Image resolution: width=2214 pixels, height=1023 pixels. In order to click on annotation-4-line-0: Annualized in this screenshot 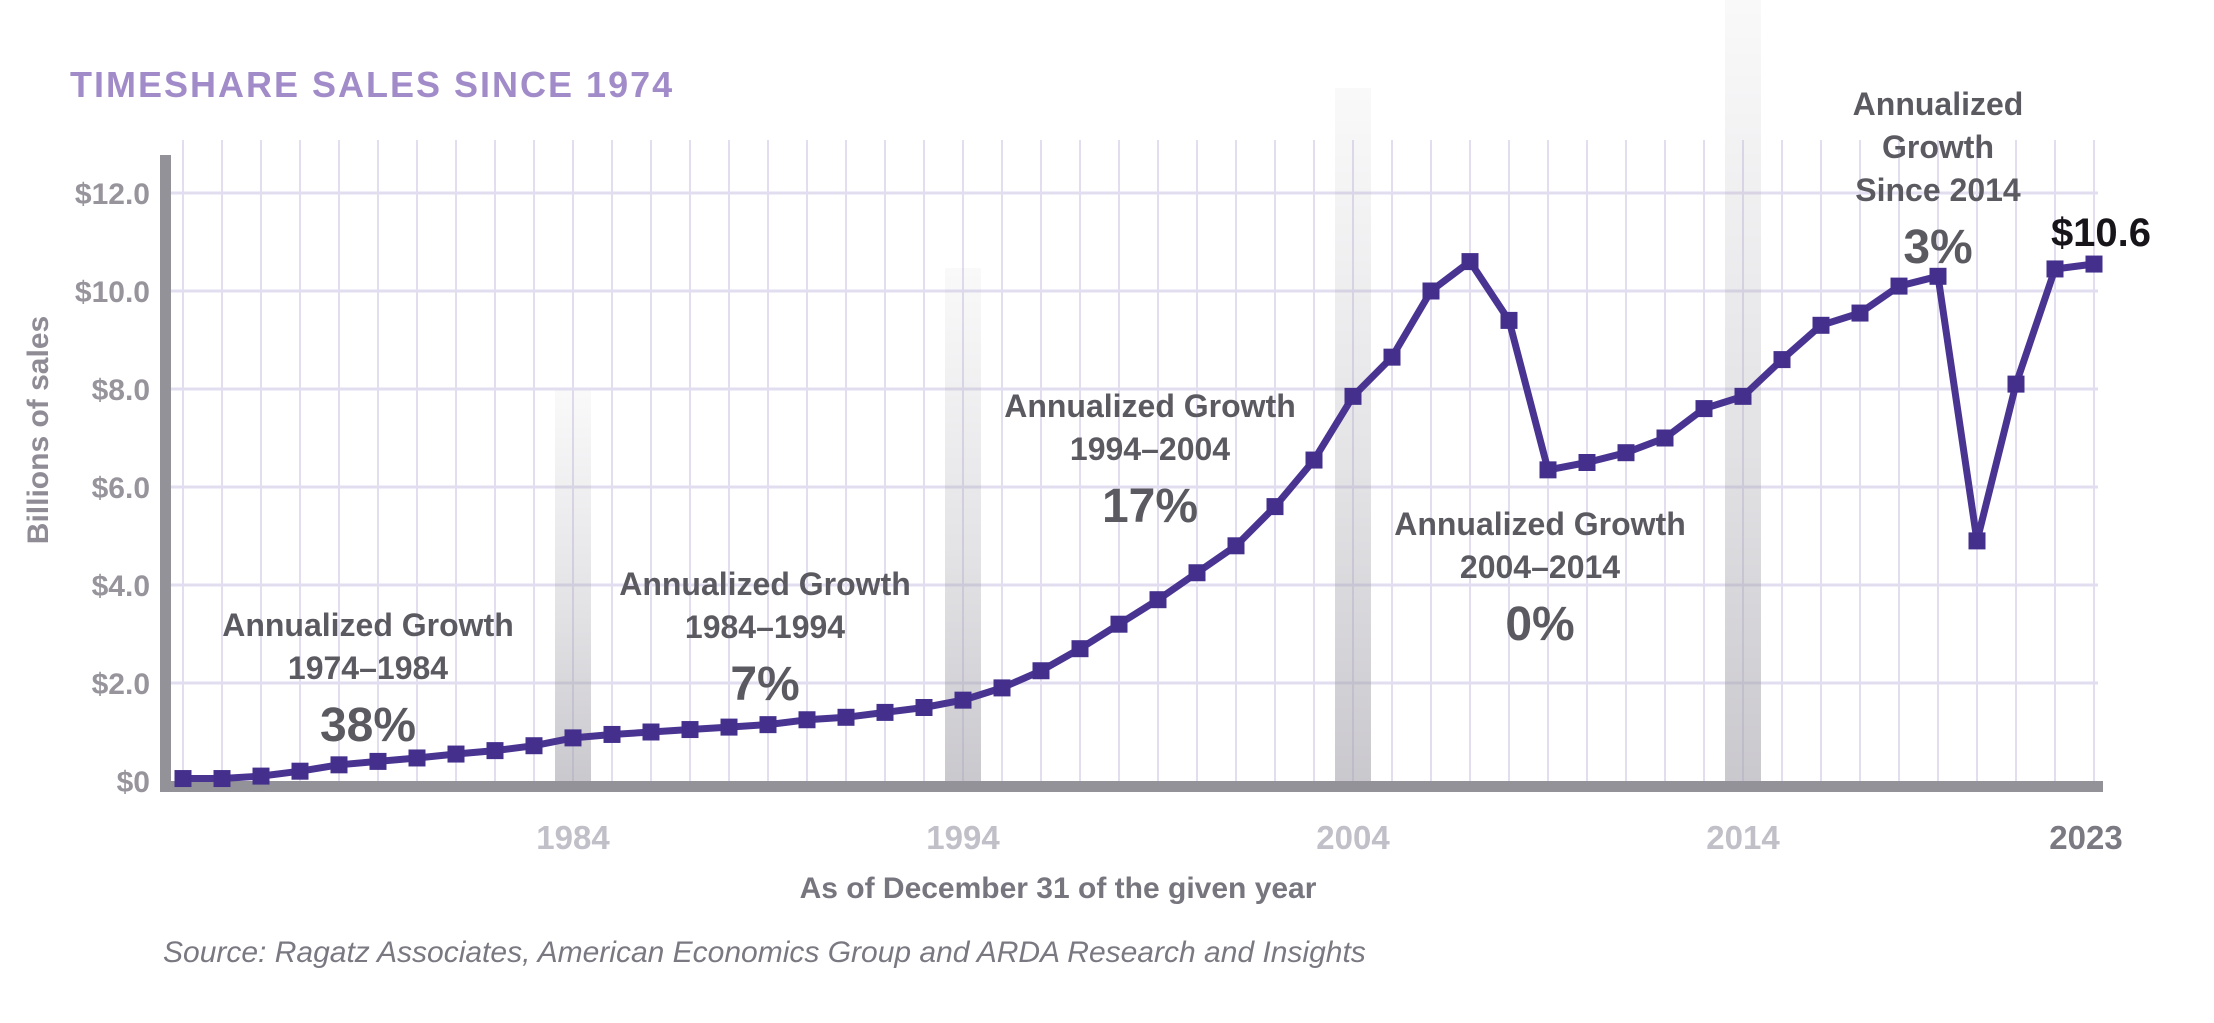, I will do `click(1938, 104)`.